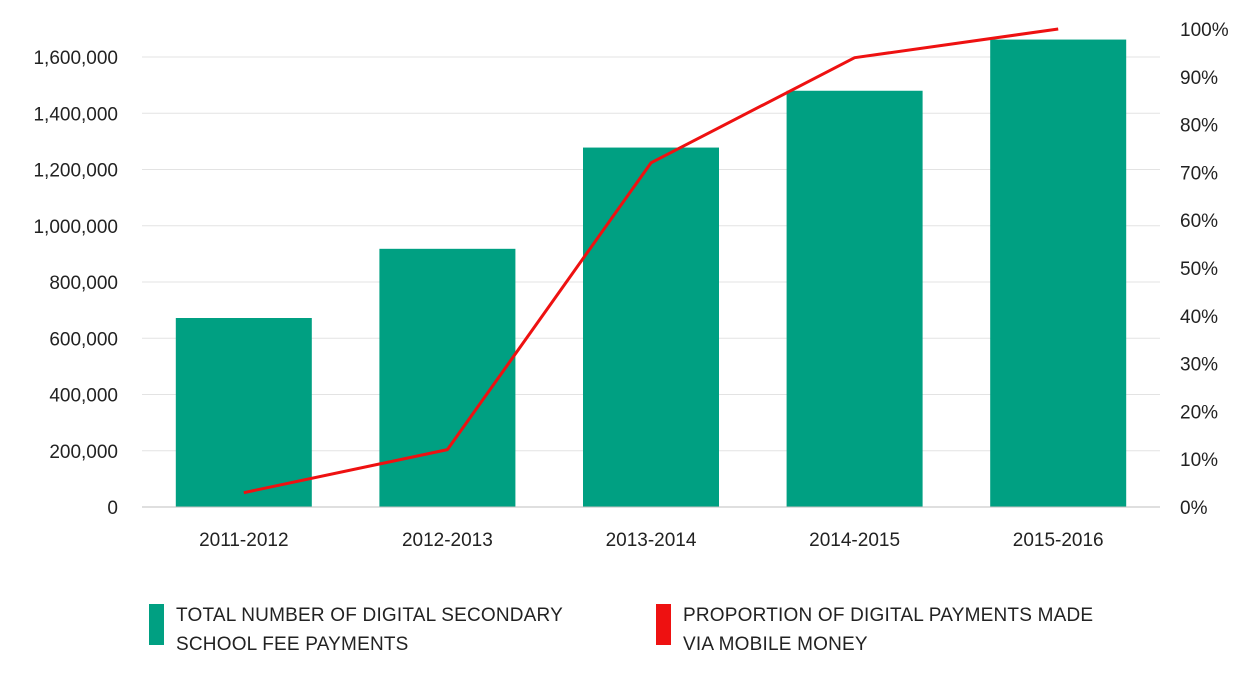 The width and height of the screenshot is (1259, 681). What do you see at coordinates (1058, 273) in the screenshot?
I see `bar-2015-2016` at bounding box center [1058, 273].